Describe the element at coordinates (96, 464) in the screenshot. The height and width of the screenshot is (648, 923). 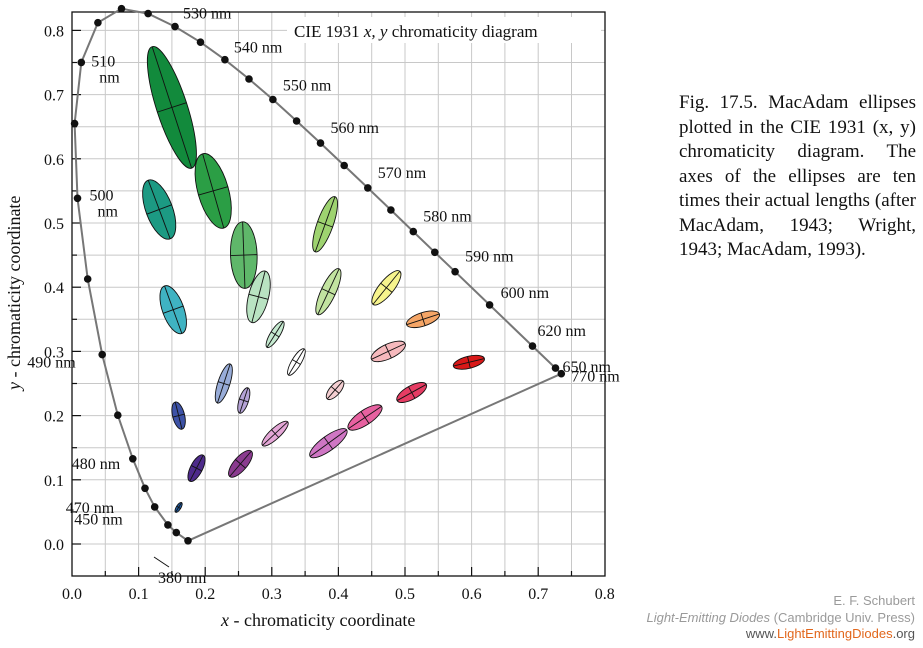
I see `wavelength-label: 480 nm` at that location.